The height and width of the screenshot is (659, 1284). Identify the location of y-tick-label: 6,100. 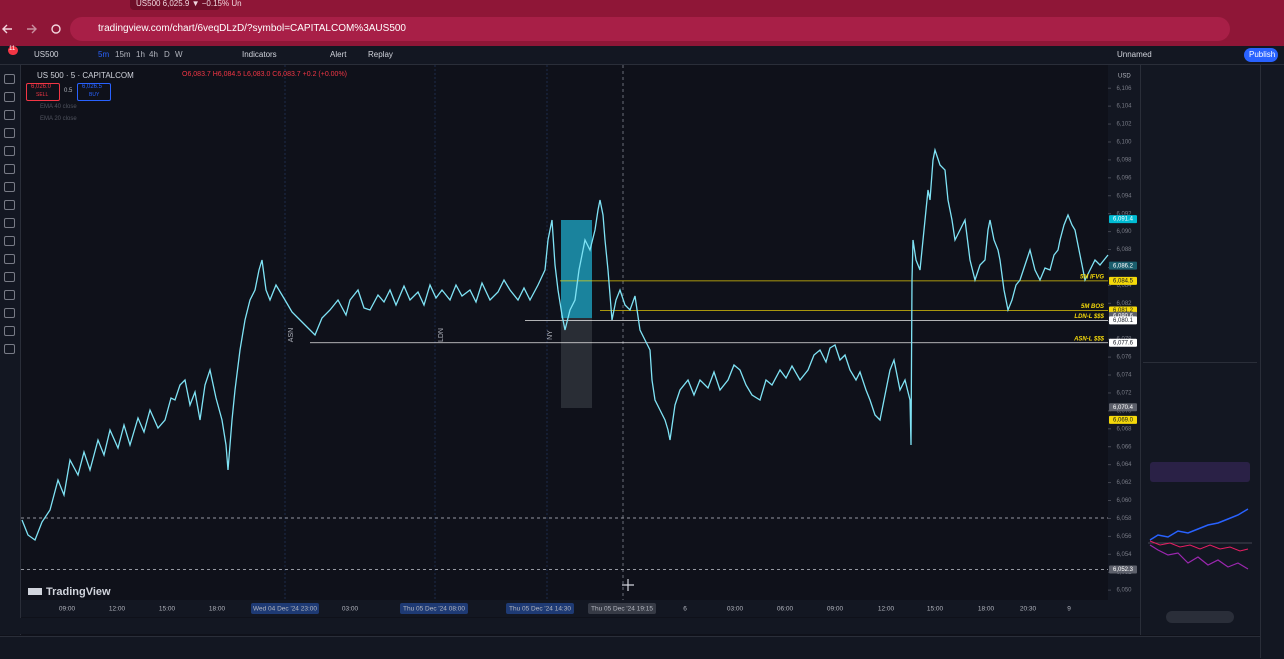
(1124, 143).